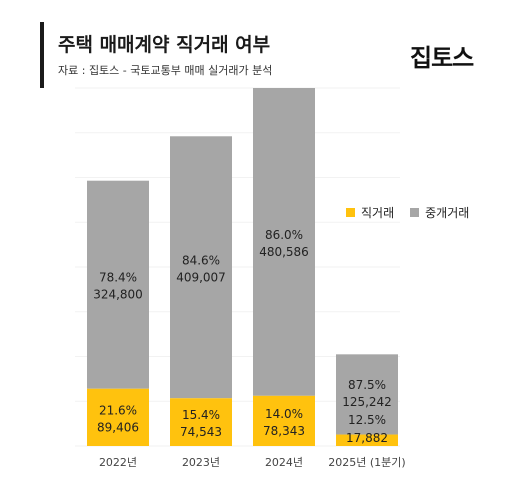 This screenshot has height=503, width=512. What do you see at coordinates (164, 45) in the screenshot?
I see `chart-title: 주택 매매계약 직거래 여부` at bounding box center [164, 45].